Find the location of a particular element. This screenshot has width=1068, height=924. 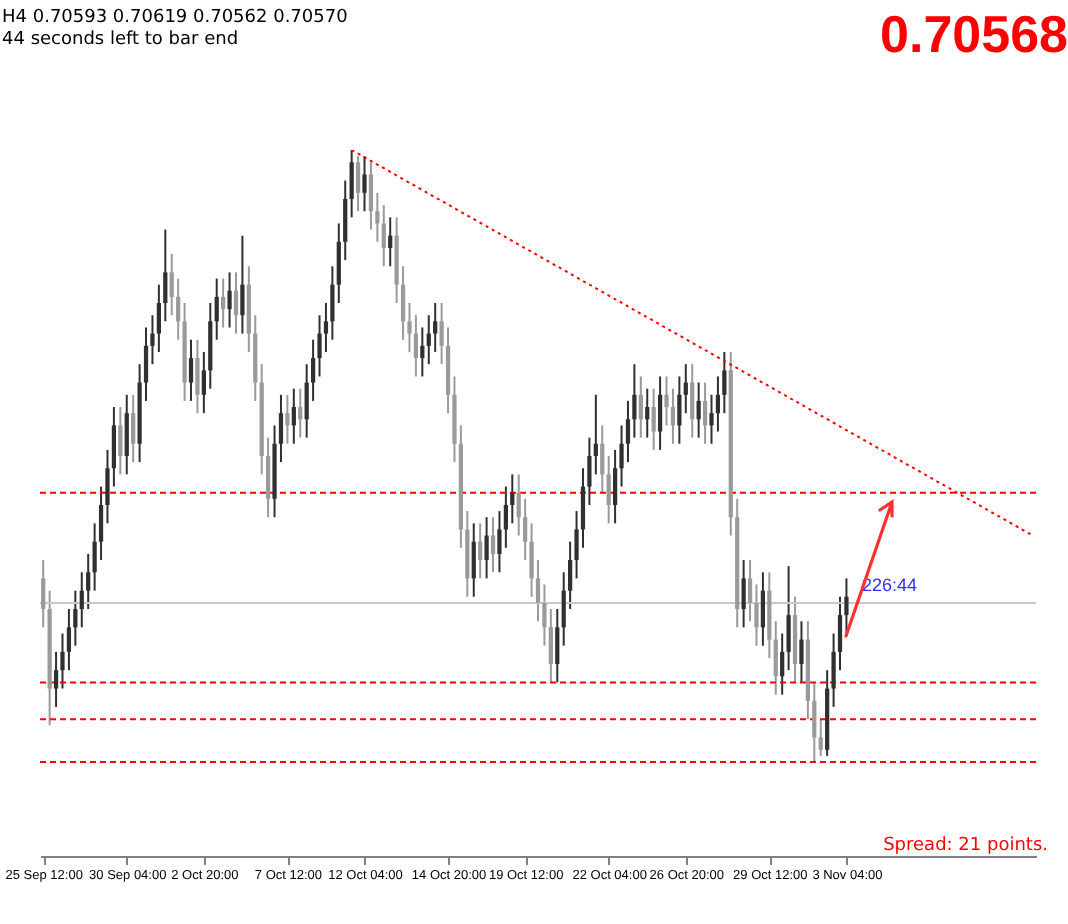

text: 0.70568 is located at coordinates (974, 35).